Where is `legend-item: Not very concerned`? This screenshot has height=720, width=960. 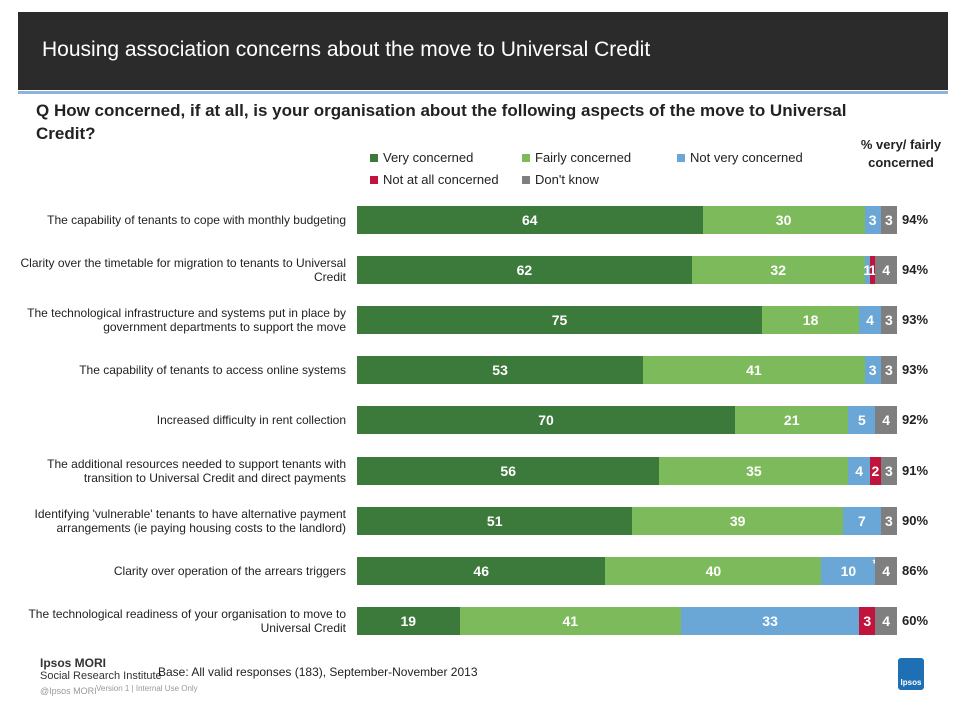
legend-item: Not very concerned is located at coordinates (740, 157).